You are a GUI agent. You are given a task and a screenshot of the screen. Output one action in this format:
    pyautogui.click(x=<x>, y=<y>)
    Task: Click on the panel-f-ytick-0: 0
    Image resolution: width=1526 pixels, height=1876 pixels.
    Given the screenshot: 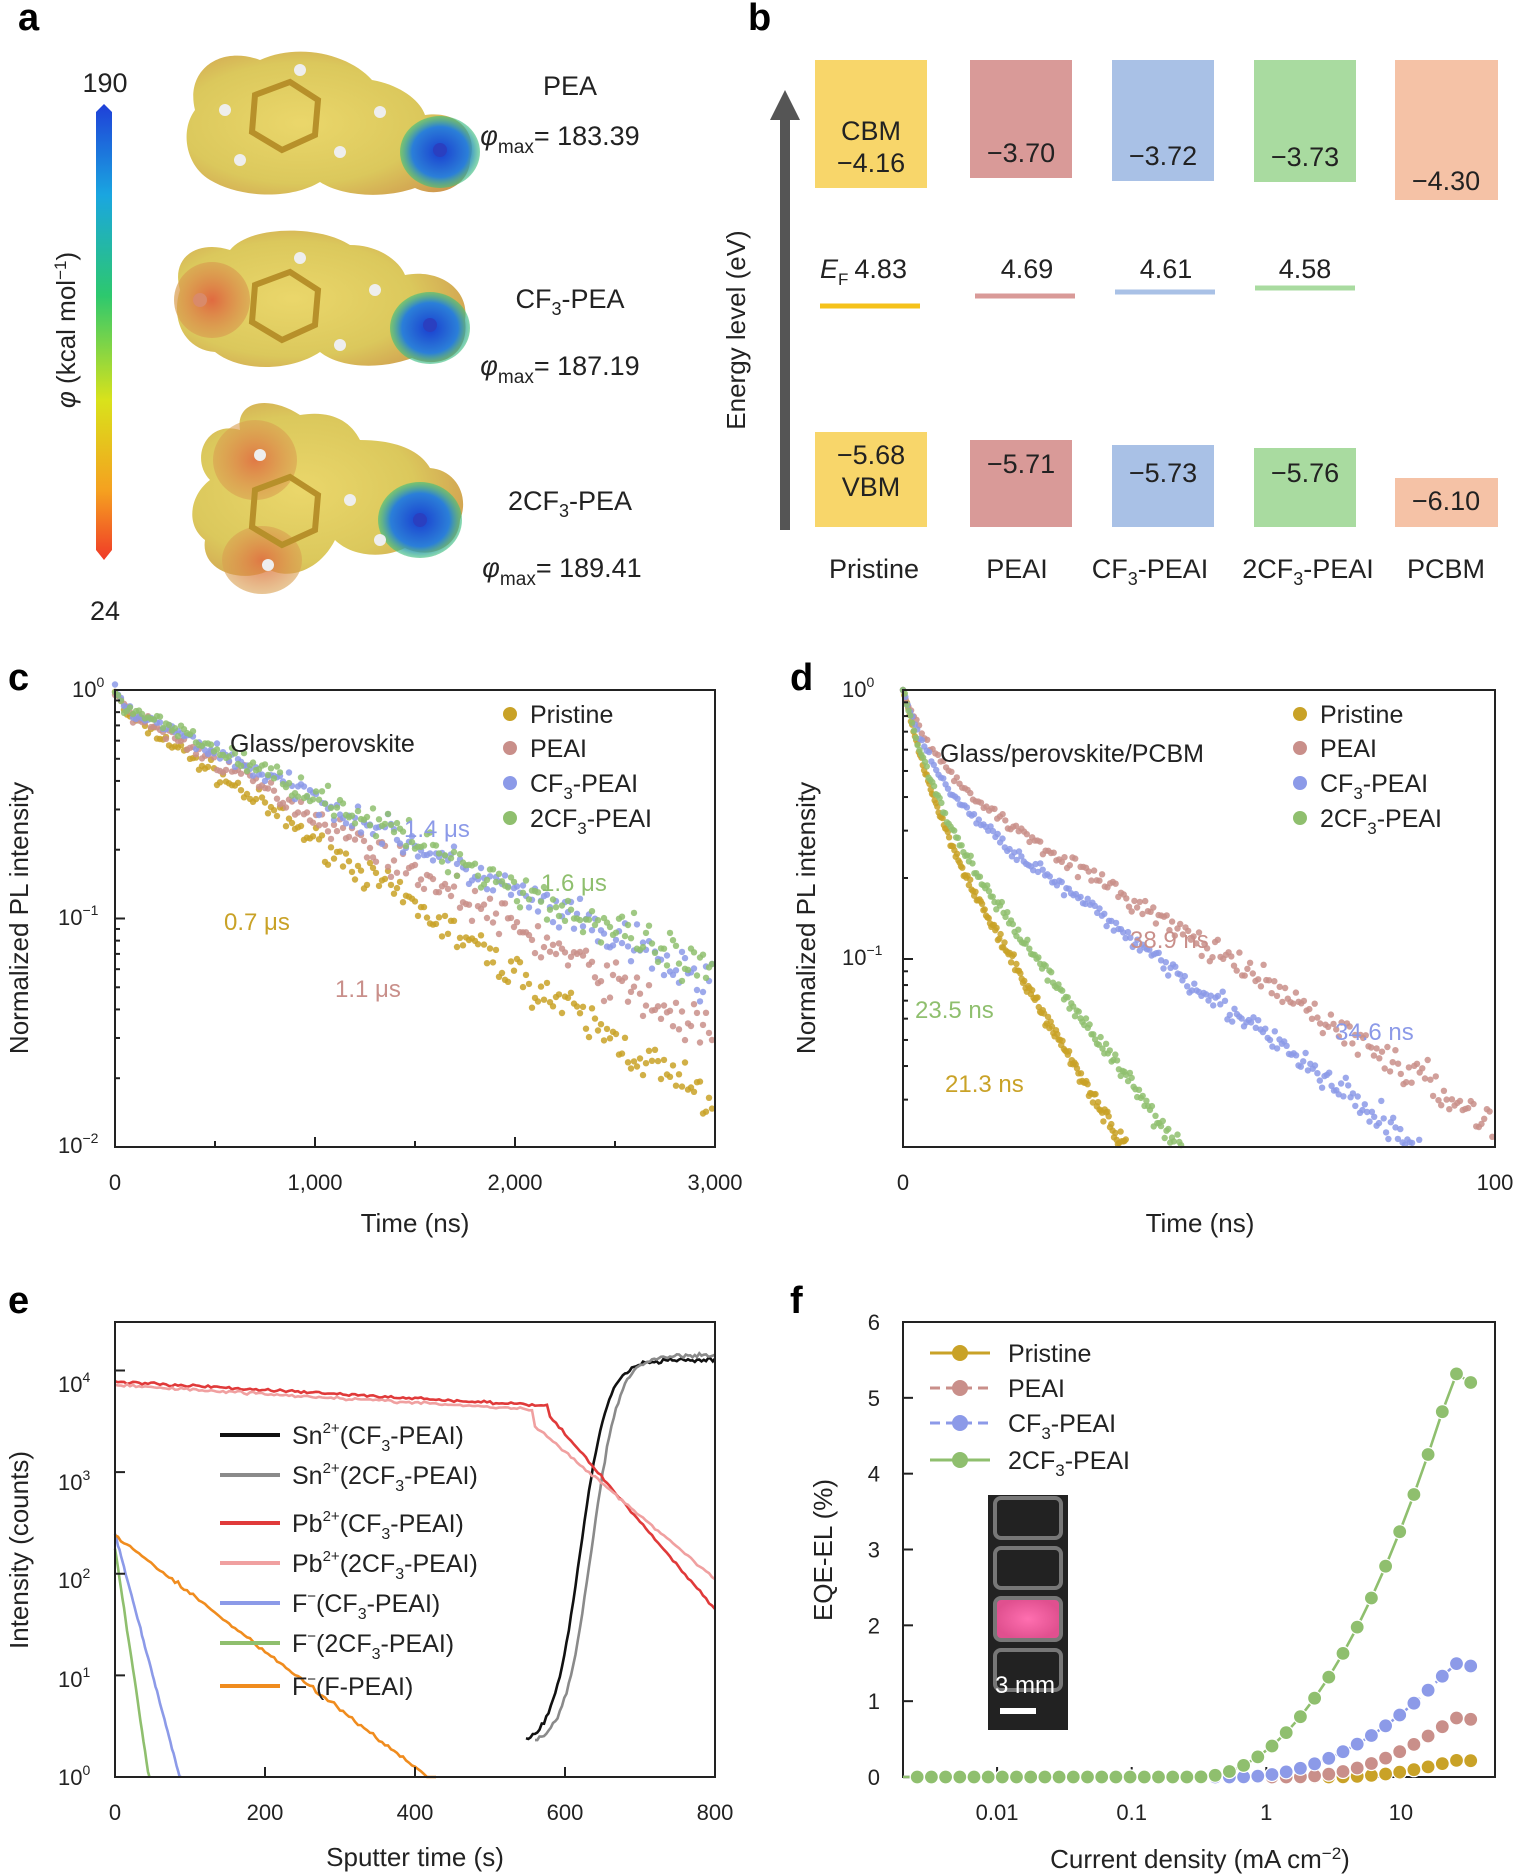 What is the action you would take?
    pyautogui.click(x=874, y=1777)
    